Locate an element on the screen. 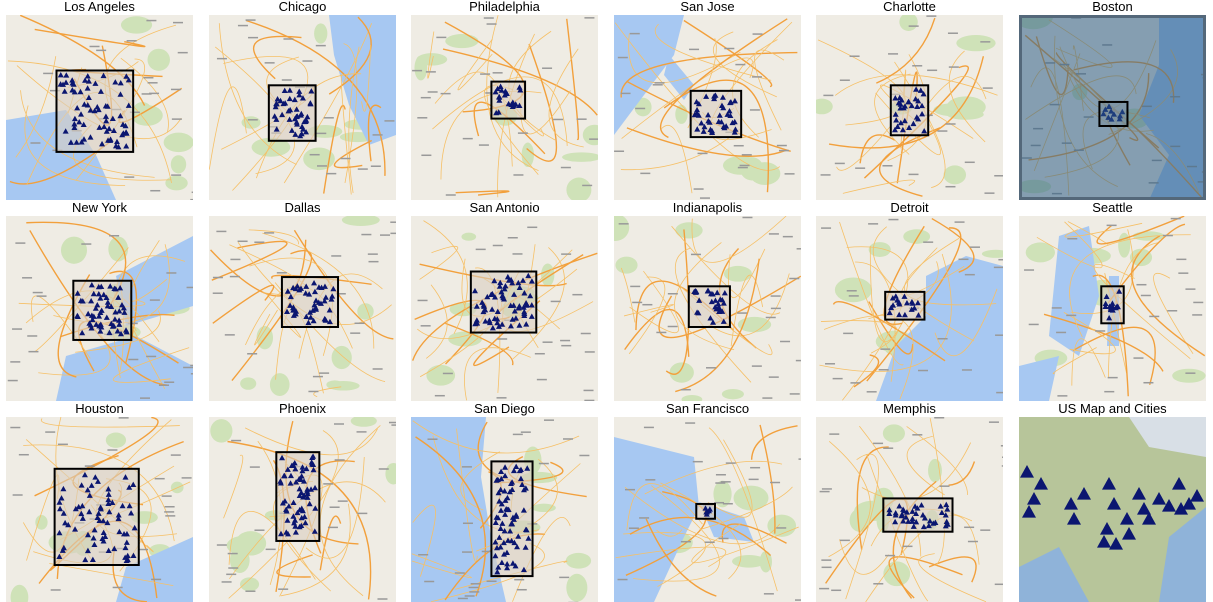 Image resolution: width=1213 pixels, height=602 pixels. panel-title: Memphis is located at coordinates (909, 409).